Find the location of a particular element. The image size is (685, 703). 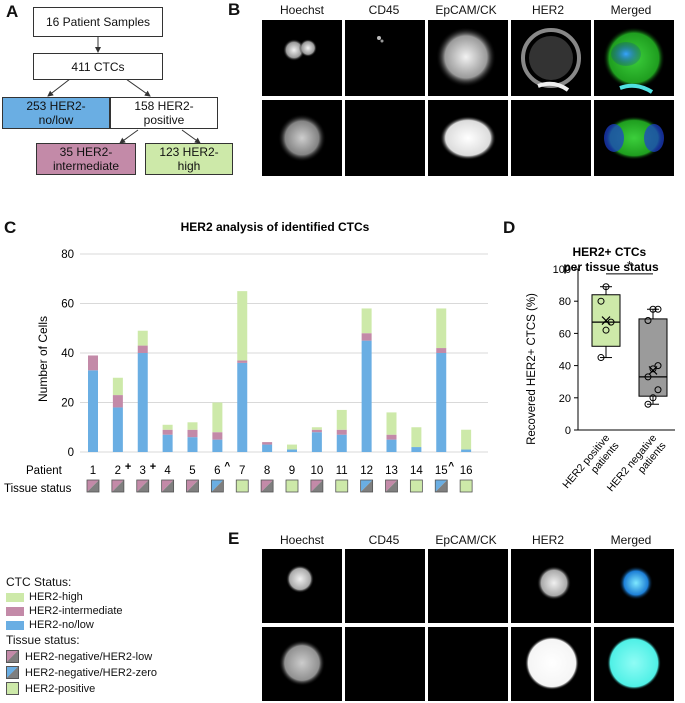

panel-label-b: B is located at coordinates (234, 9).